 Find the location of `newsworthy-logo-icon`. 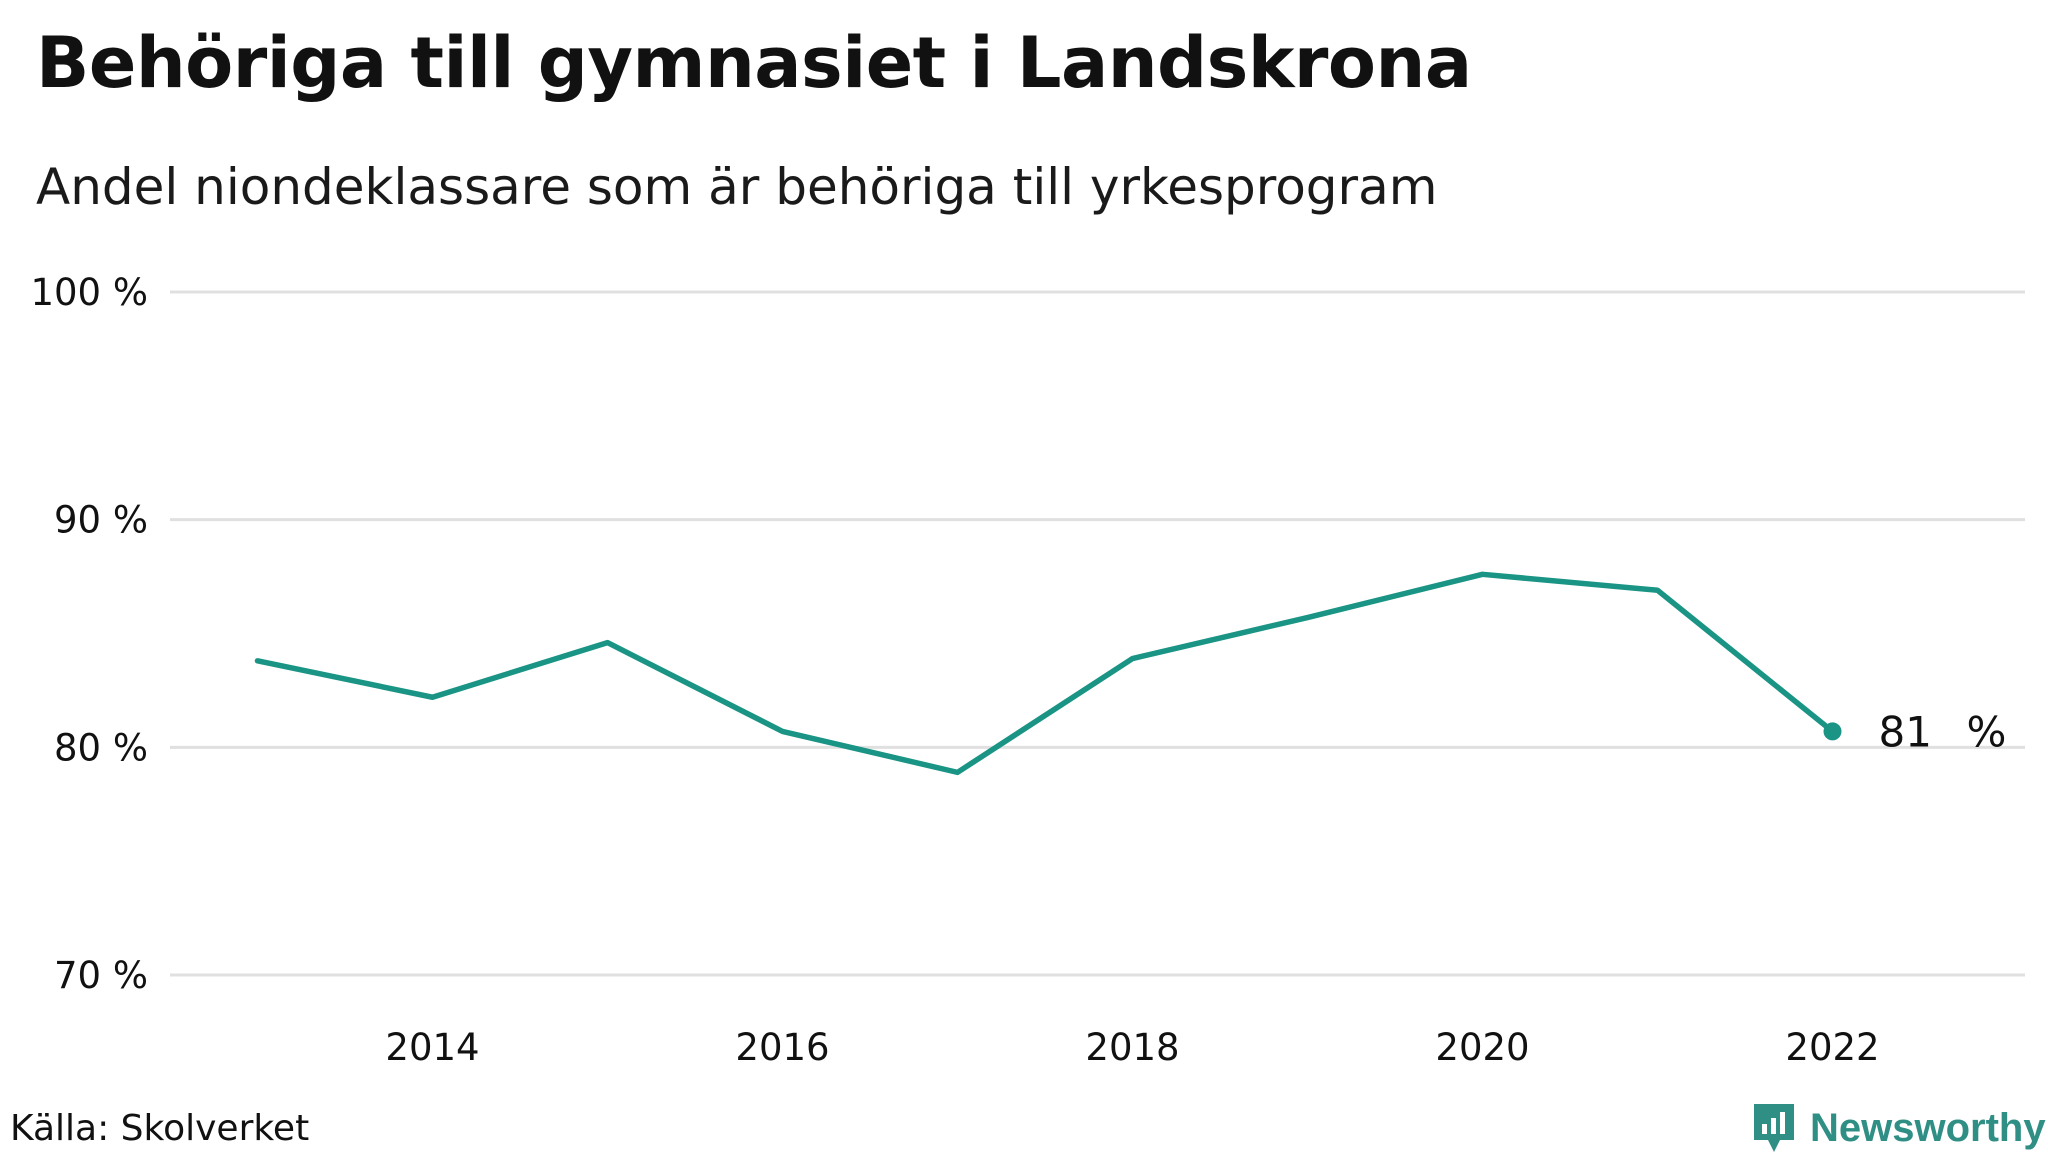

newsworthy-logo-icon is located at coordinates (1774, 1128).